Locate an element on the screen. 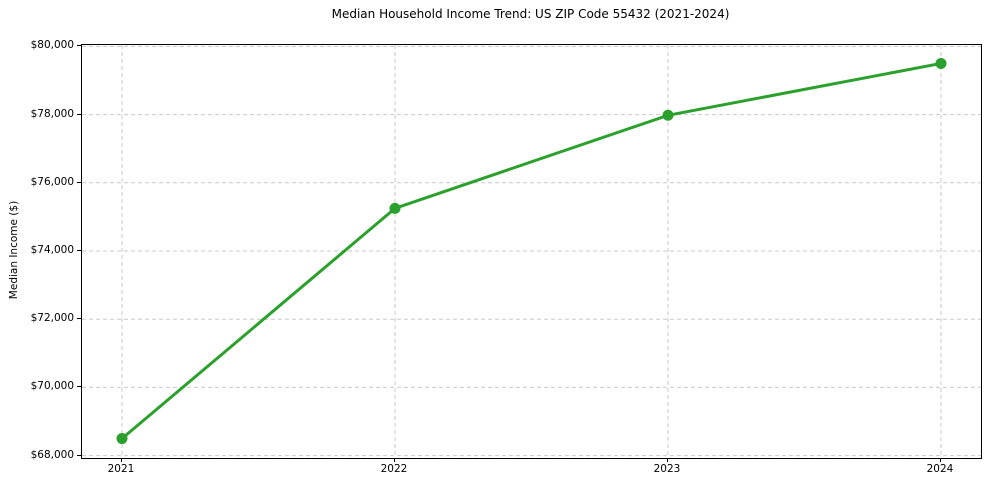 The height and width of the screenshot is (490, 989). y-tick-label: $68,000 is located at coordinates (52, 454).